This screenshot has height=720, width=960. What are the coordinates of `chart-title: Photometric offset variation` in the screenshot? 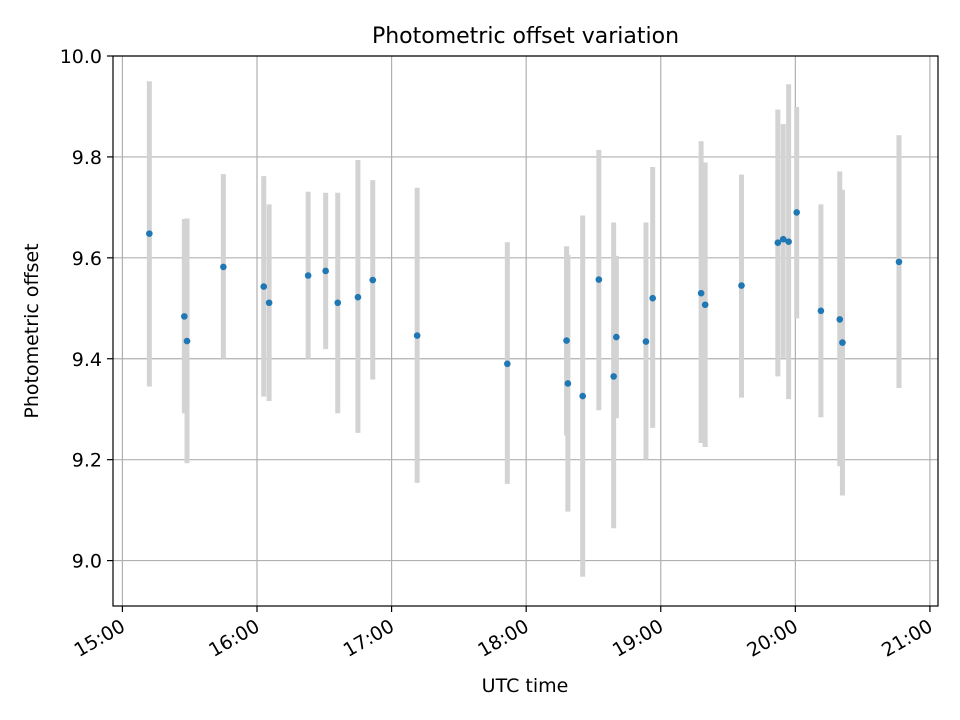 It's located at (525, 36).